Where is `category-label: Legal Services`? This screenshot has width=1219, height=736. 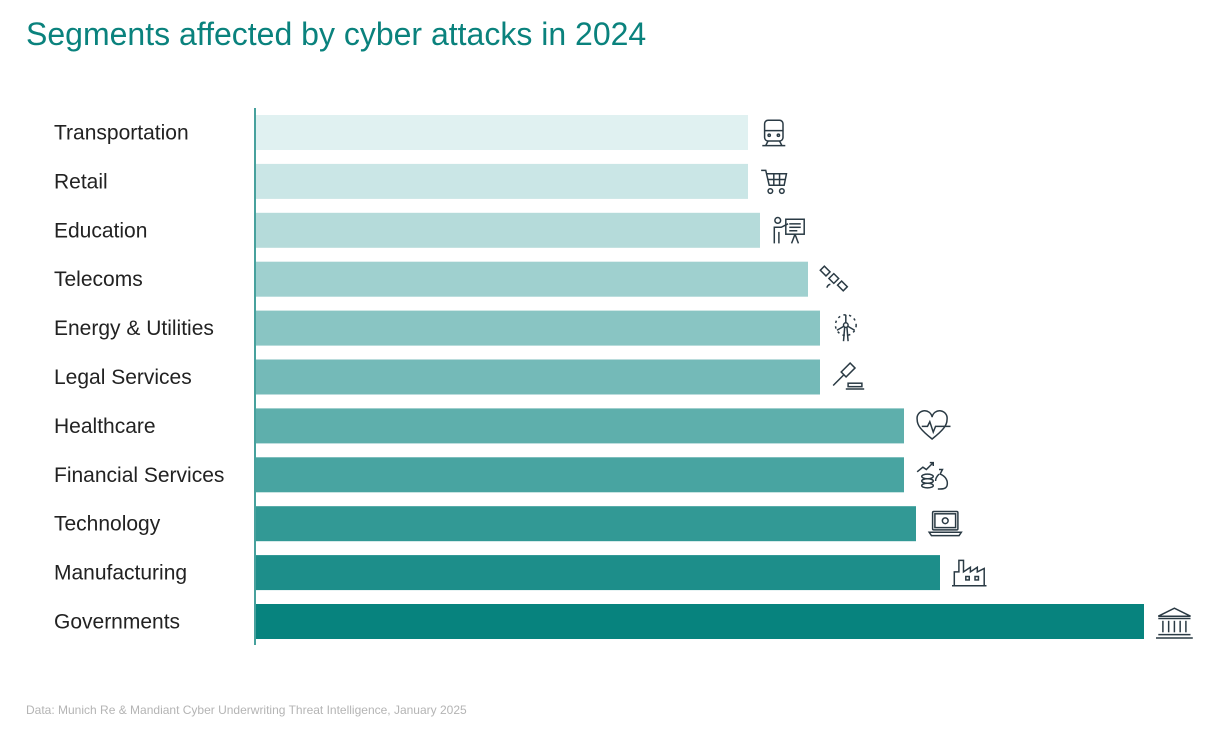
category-label: Legal Services is located at coordinates (123, 377).